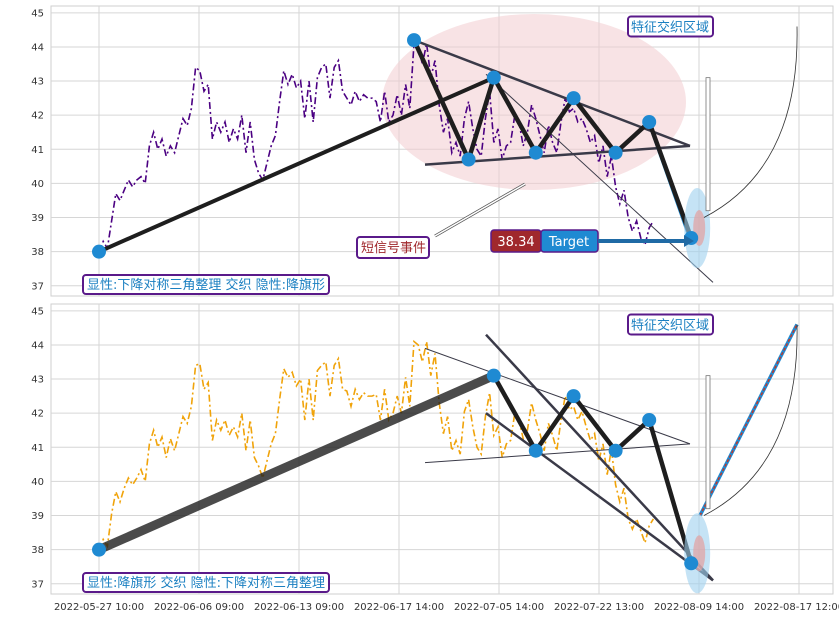 Image resolution: width=839 pixels, height=617 pixels. I want to click on x-tick-label: 2022-06-13 09:00, so click(299, 607).